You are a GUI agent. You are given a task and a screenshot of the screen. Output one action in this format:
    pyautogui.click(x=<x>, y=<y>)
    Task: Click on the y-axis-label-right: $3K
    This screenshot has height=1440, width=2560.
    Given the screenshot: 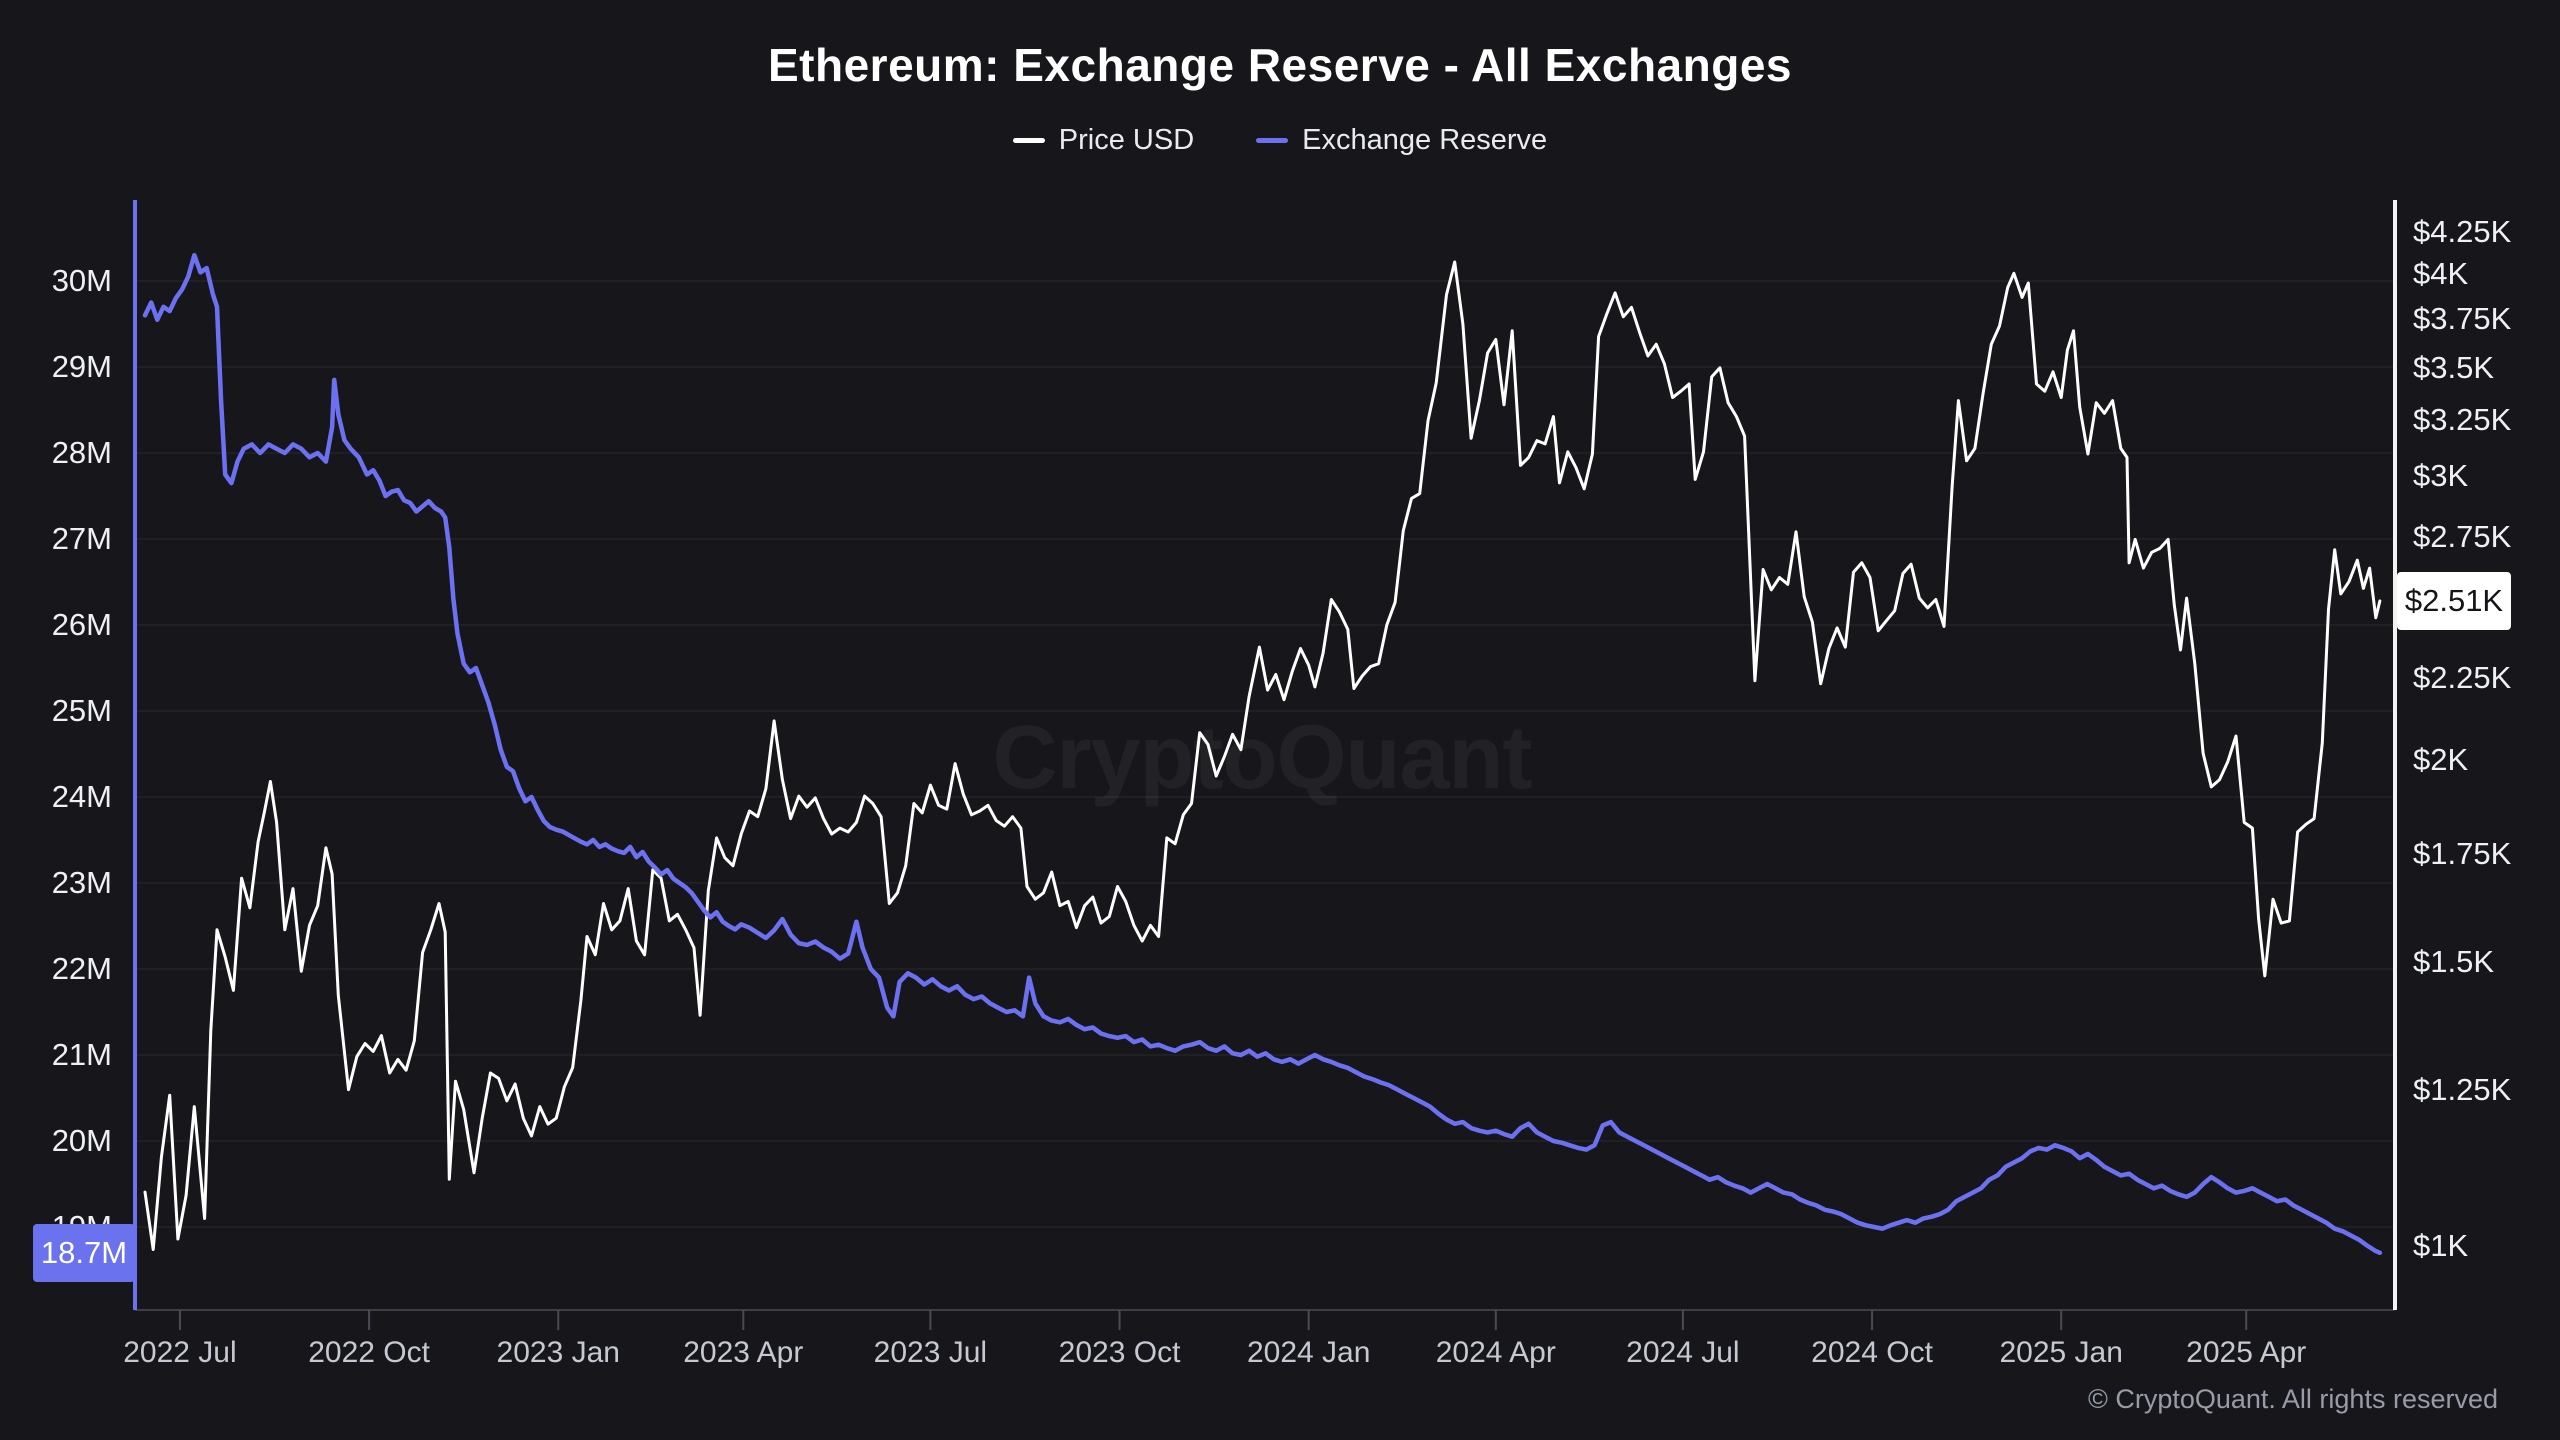 What is the action you would take?
    pyautogui.click(x=2441, y=475)
    